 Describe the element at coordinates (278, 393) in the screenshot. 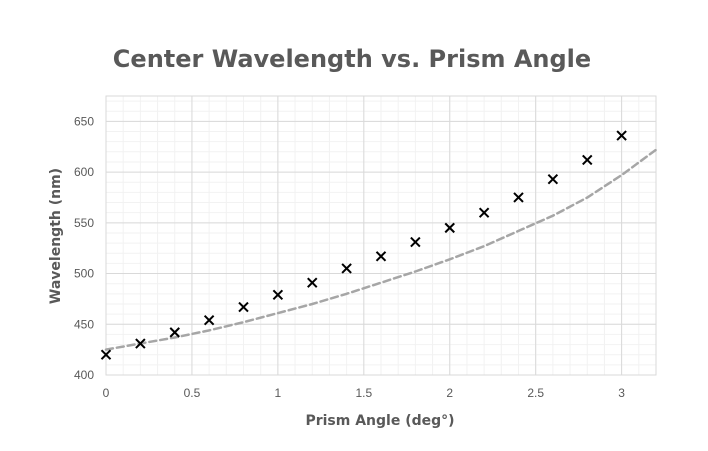

I see `x-tick-label: 1` at that location.